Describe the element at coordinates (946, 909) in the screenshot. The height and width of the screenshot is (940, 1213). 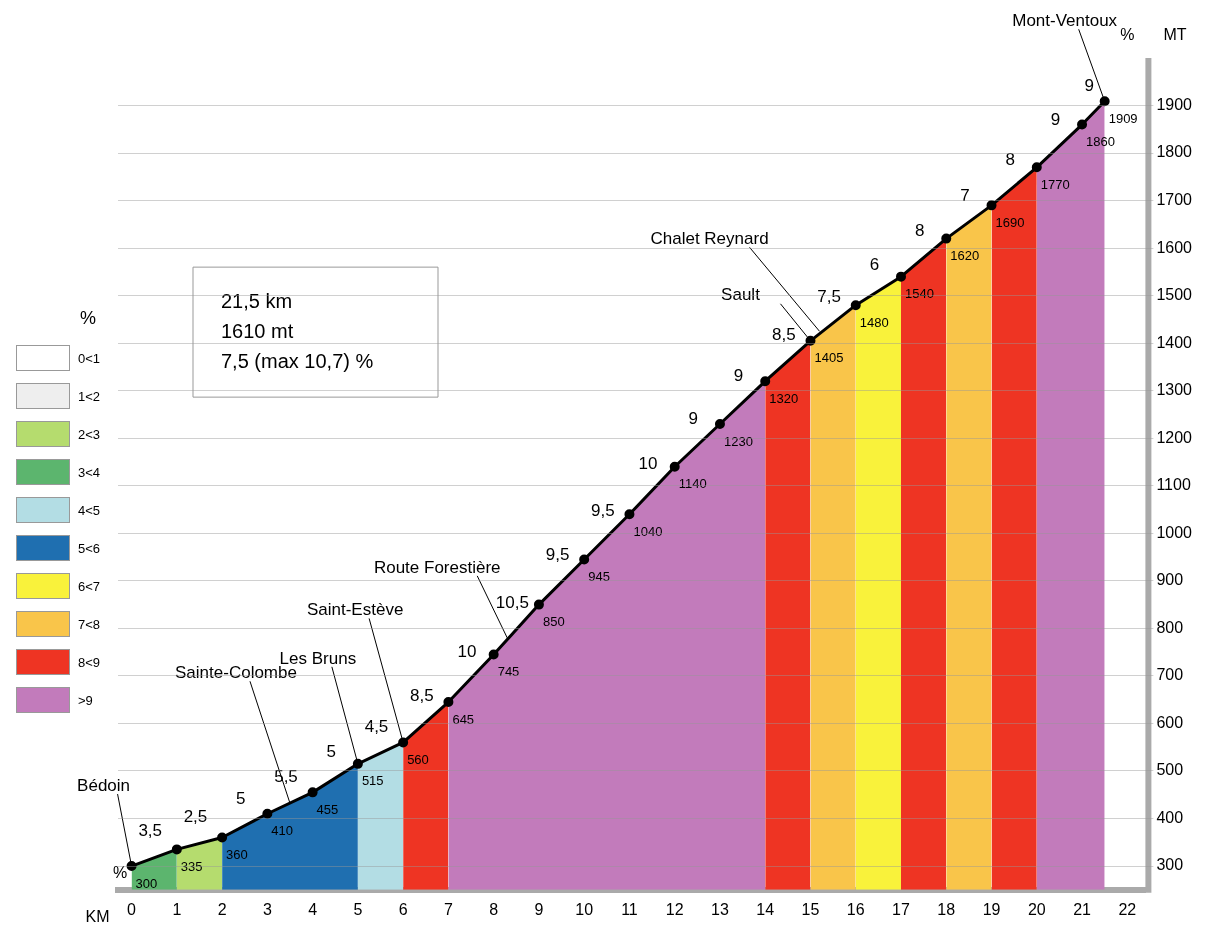
I see `x-tick-label: 18` at that location.